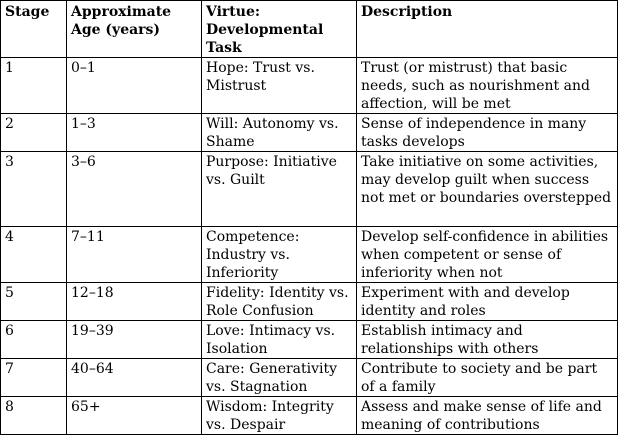 The height and width of the screenshot is (435, 618). Describe the element at coordinates (134, 415) in the screenshot. I see `age-cell: 65+` at that location.